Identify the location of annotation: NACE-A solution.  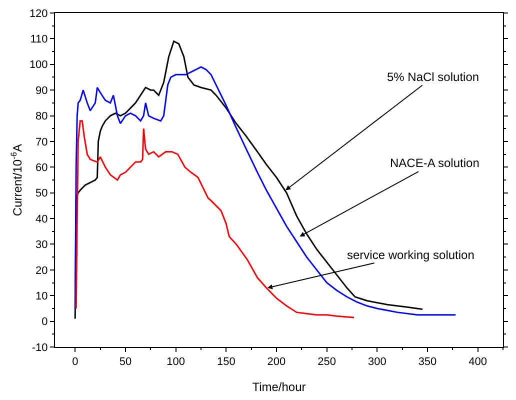
(435, 163).